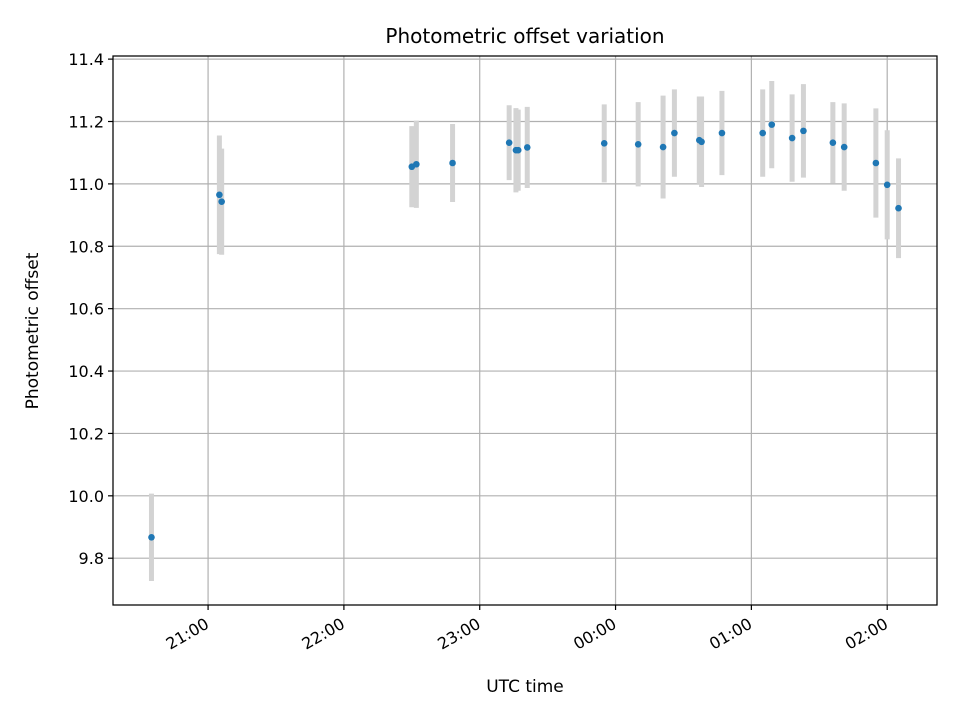  I want to click on chart-title: Photometric offset variation, so click(524, 36).